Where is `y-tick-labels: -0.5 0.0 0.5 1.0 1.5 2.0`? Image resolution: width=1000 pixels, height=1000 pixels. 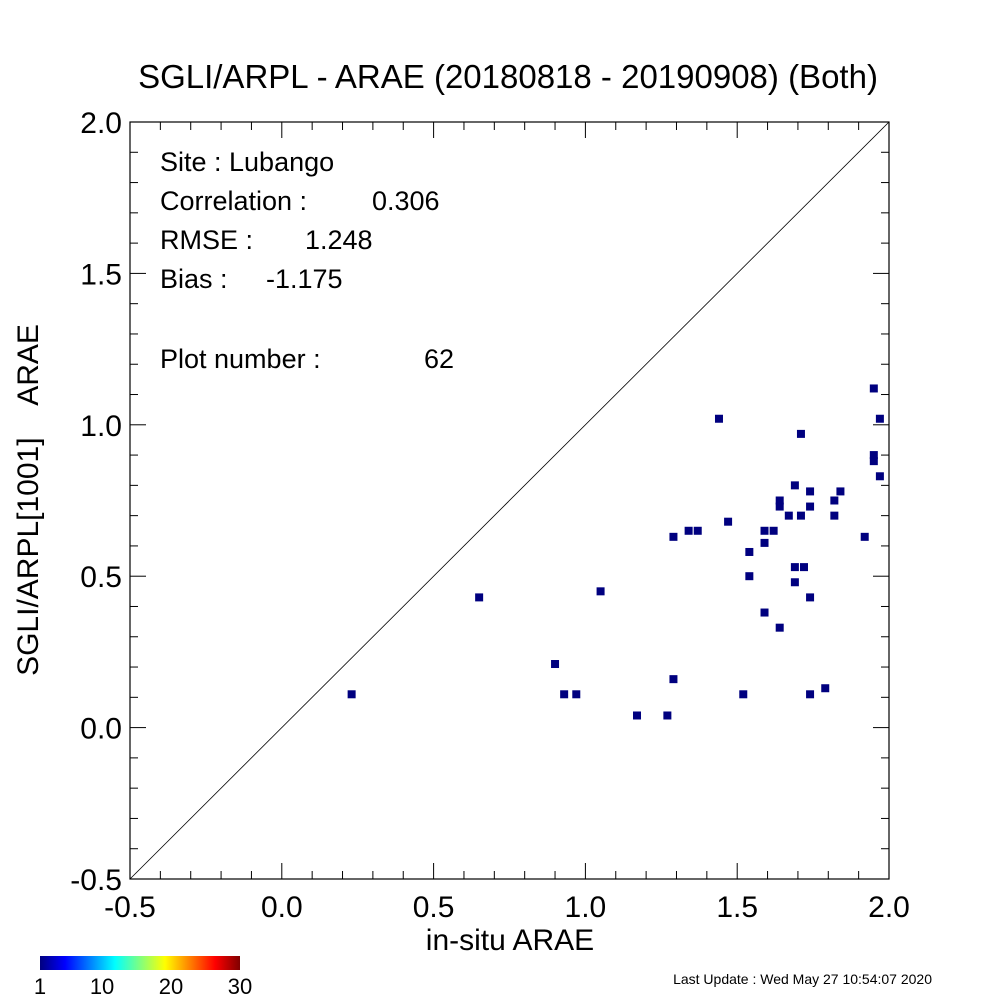
y-tick-labels: -0.5 0.0 0.5 1.0 1.5 2.0 is located at coordinates (96, 502).